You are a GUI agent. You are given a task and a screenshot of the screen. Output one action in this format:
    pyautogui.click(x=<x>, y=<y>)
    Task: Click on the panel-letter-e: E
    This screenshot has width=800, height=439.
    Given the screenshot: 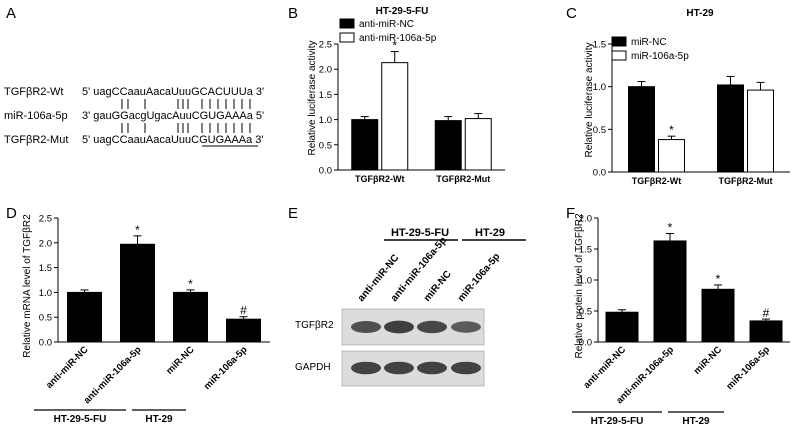 What is the action you would take?
    pyautogui.click(x=293, y=213)
    